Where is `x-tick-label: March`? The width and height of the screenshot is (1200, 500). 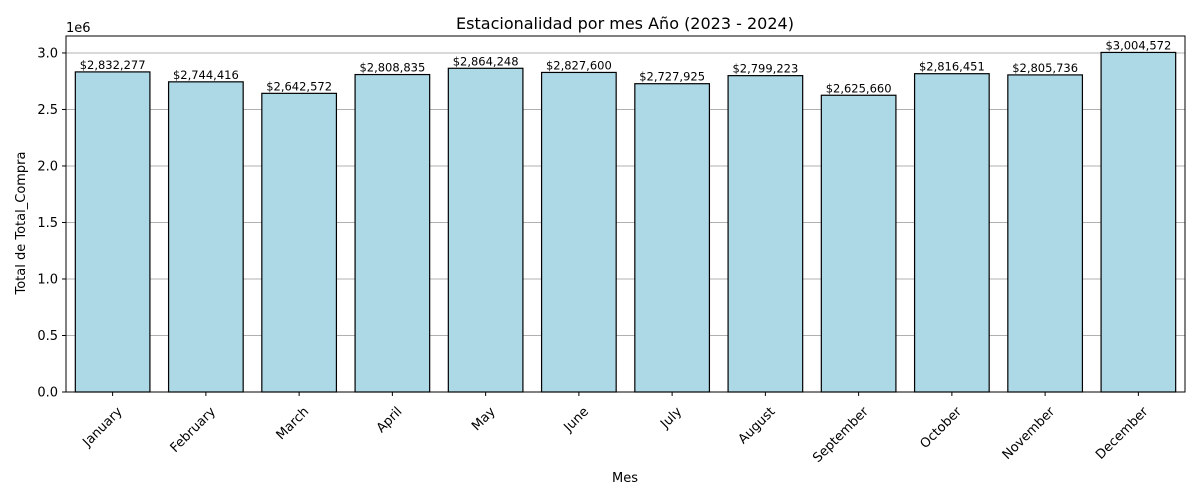
x-tick-label: March is located at coordinates (293, 423).